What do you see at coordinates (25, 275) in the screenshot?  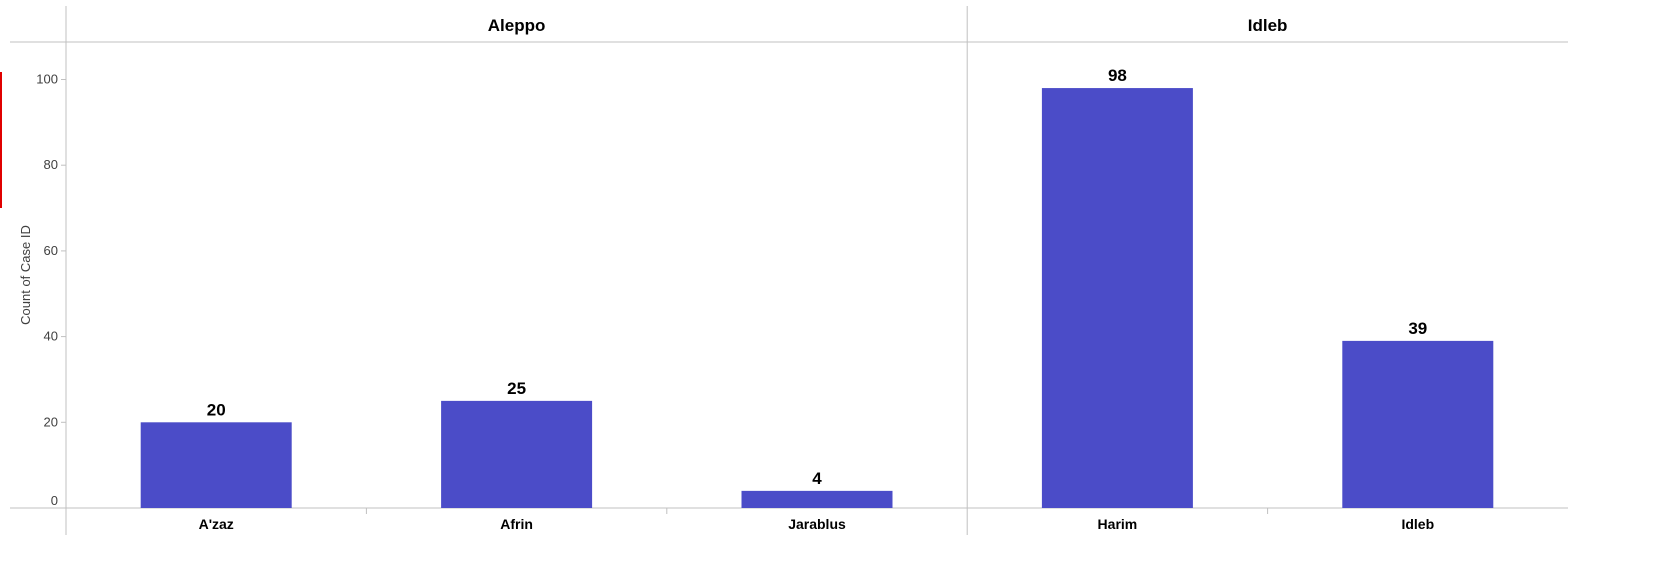 I see `y-axis-title: Count of Case ID` at bounding box center [25, 275].